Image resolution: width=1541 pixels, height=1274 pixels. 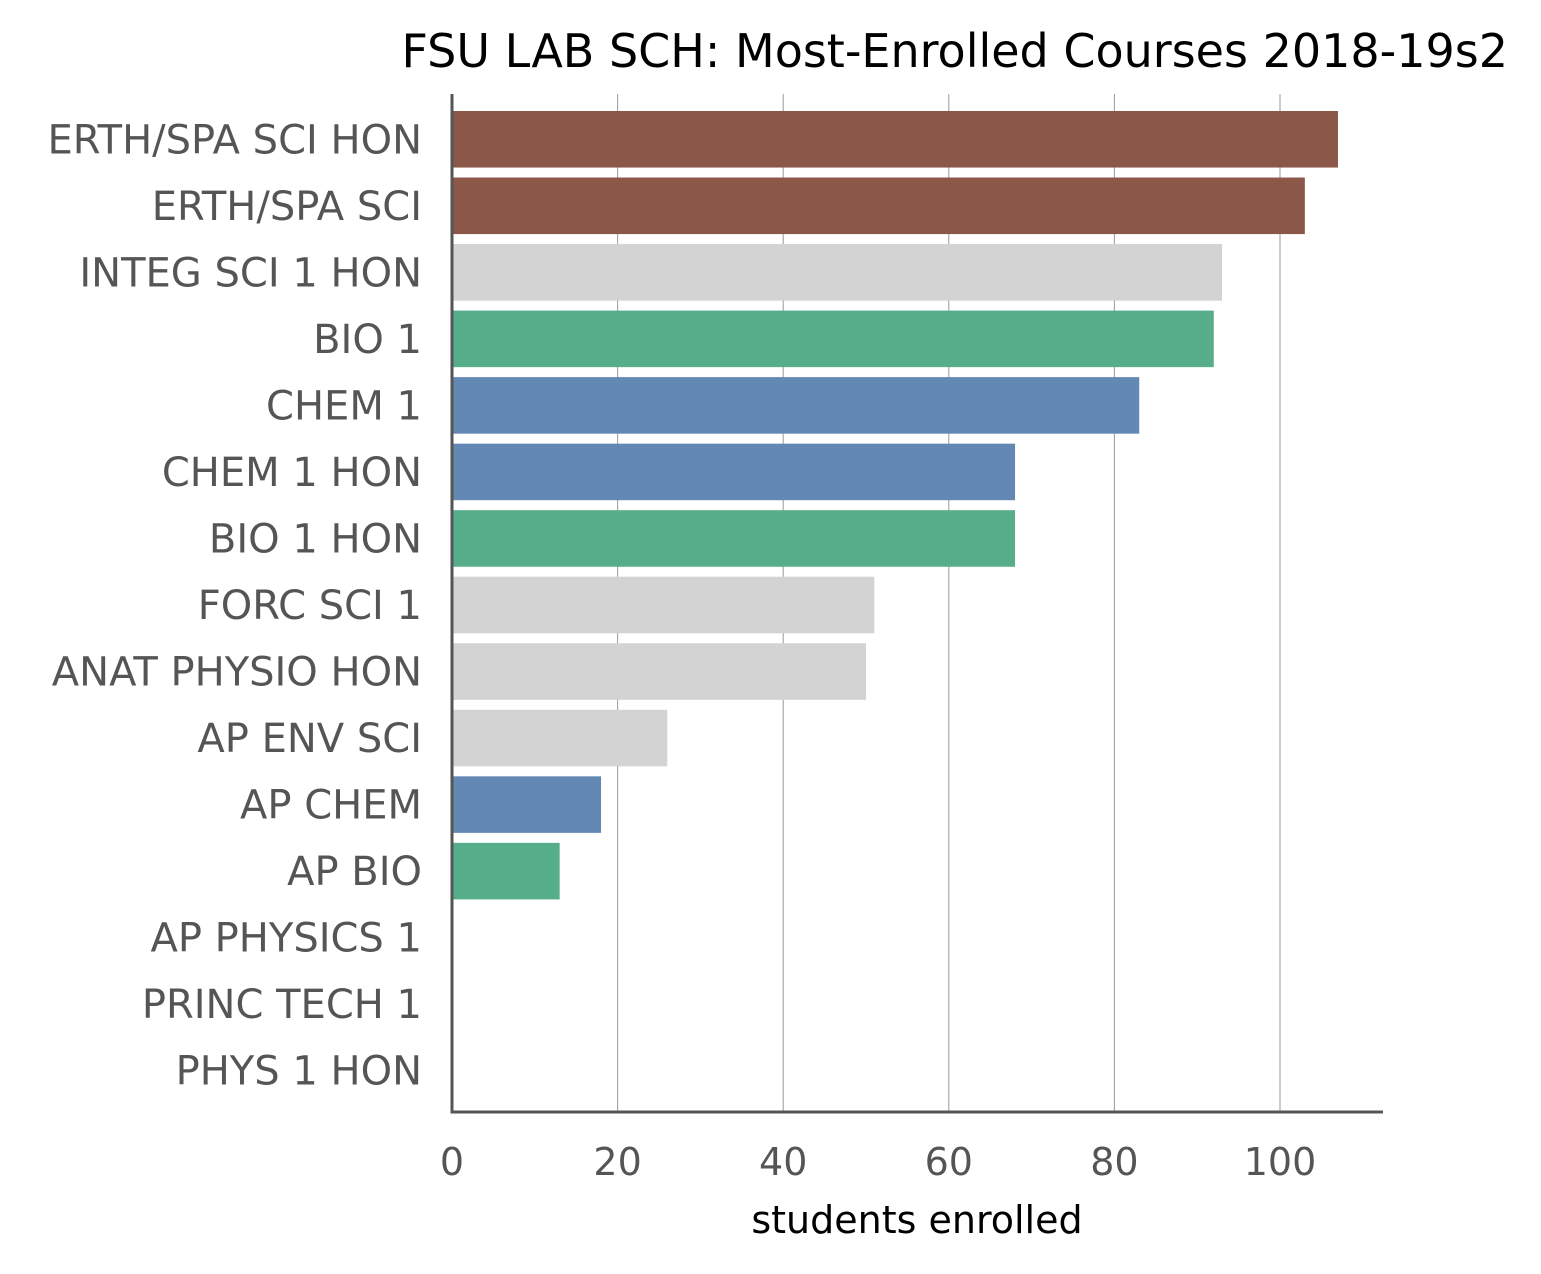 I want to click on x-tick-label: 100, so click(x=1280, y=1162).